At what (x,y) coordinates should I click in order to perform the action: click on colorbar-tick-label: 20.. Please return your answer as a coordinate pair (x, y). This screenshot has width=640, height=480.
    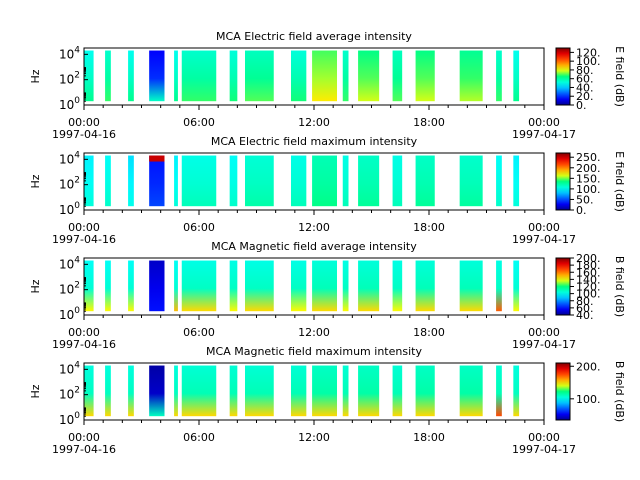
    Looking at the image, I should click on (585, 96).